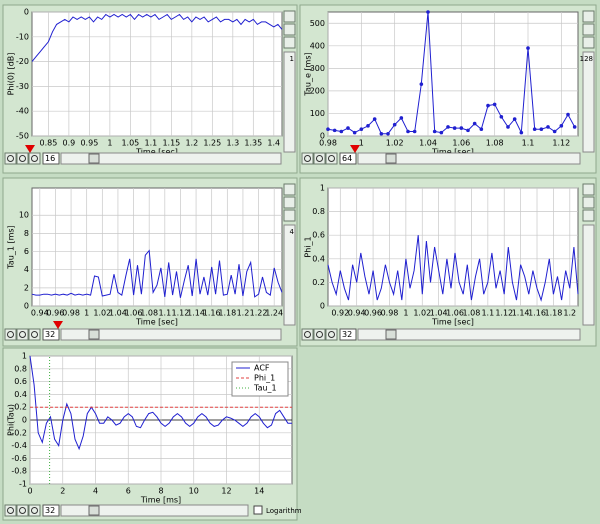  I want to click on x-tick-label: 1.18, so click(554, 313).